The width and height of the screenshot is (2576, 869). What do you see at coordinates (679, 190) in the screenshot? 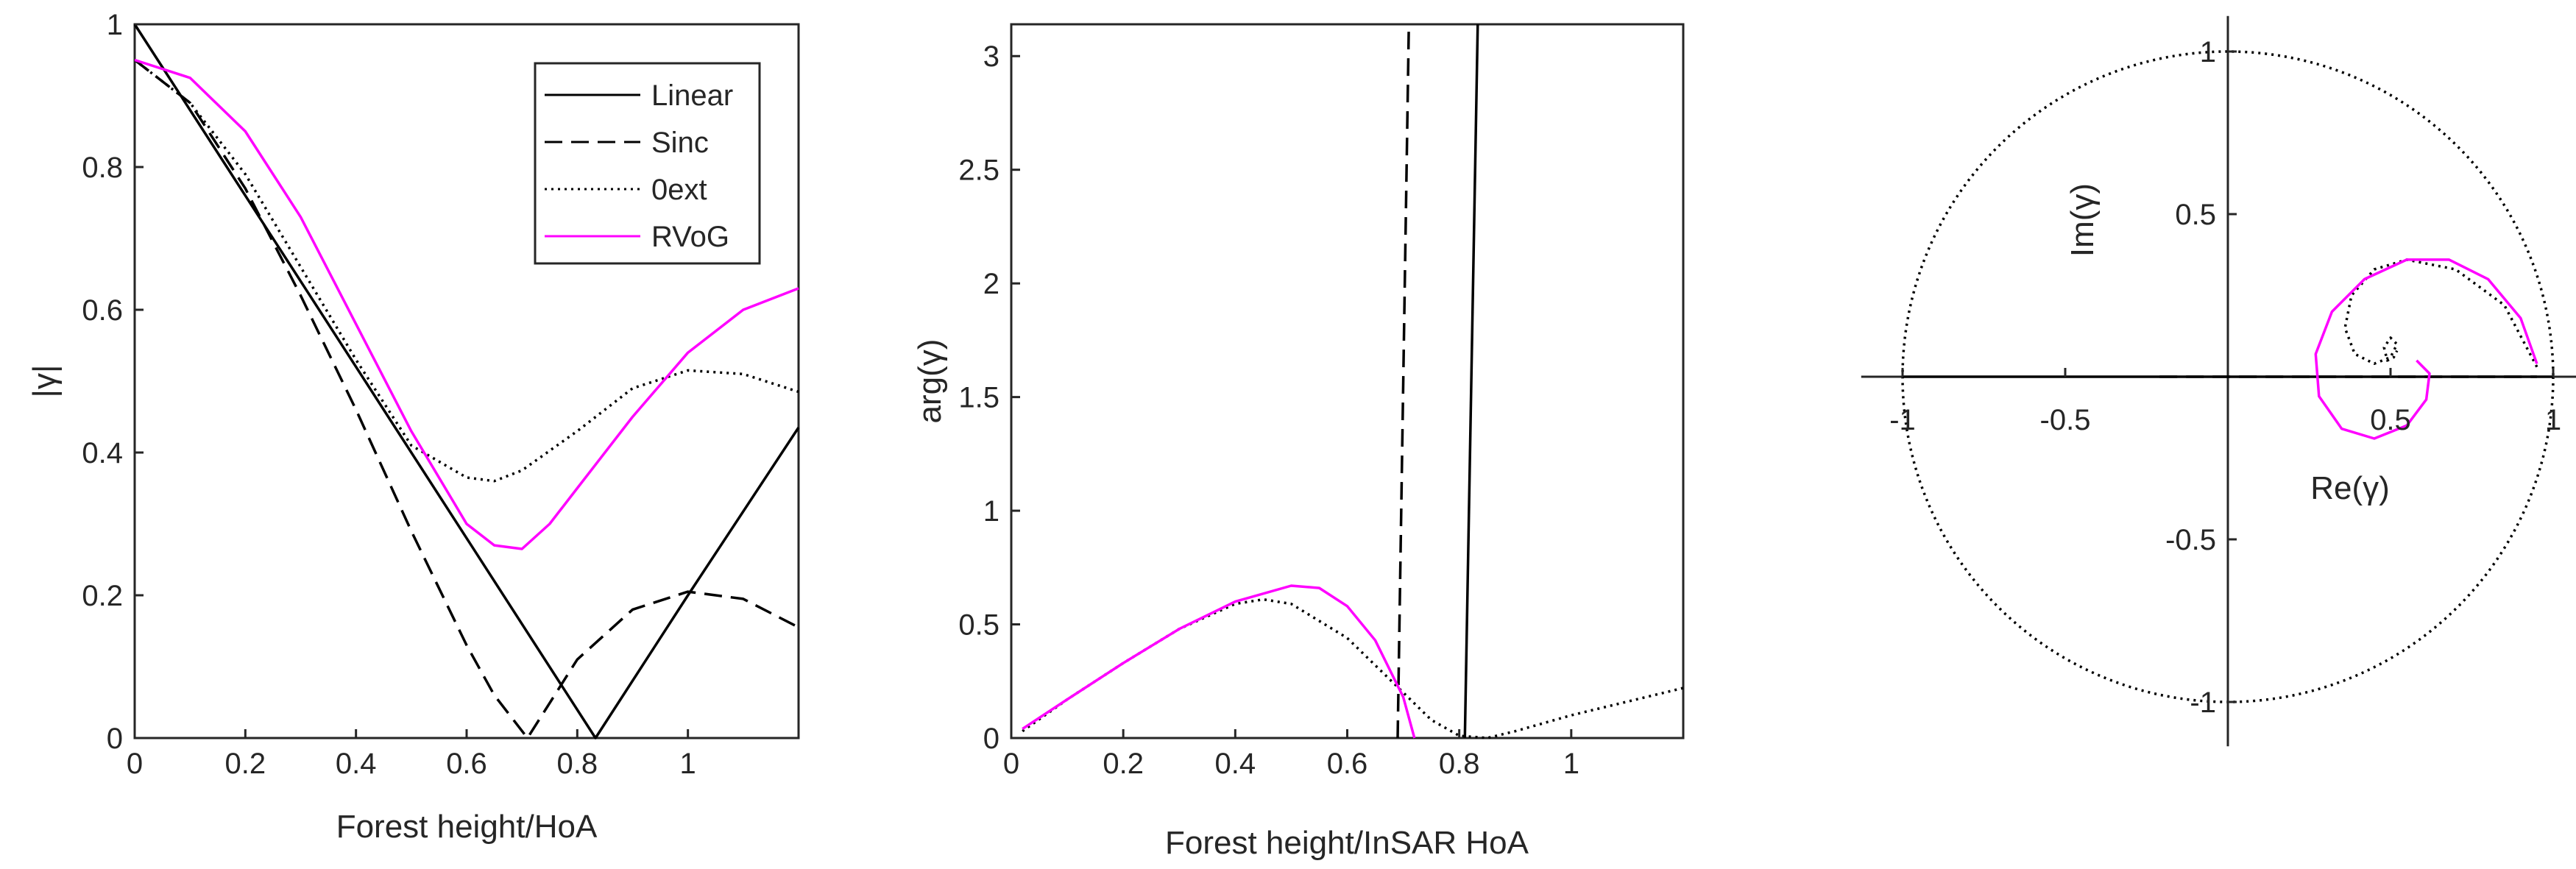
I see `legend-label-0ext: 0ext` at bounding box center [679, 190].